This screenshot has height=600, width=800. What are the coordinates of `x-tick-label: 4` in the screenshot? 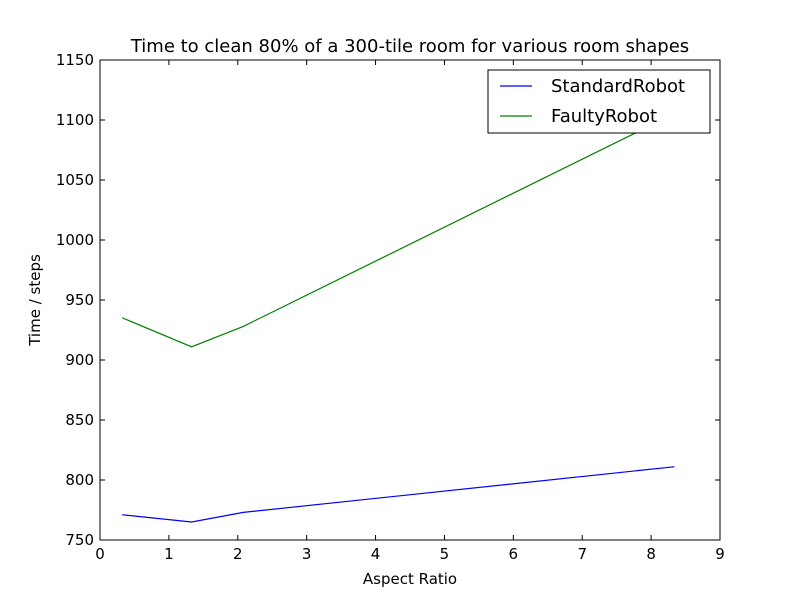 It's located at (376, 554).